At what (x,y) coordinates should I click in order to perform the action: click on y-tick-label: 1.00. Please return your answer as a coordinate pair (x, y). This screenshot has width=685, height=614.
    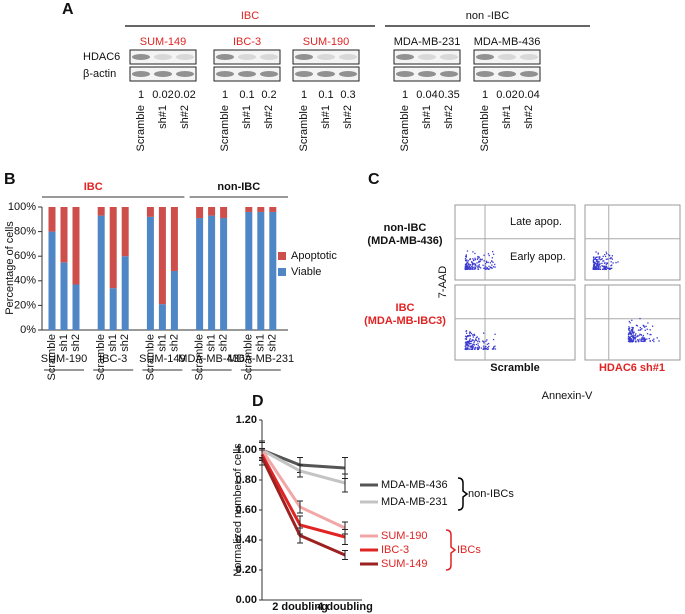
    Looking at the image, I should click on (246, 450).